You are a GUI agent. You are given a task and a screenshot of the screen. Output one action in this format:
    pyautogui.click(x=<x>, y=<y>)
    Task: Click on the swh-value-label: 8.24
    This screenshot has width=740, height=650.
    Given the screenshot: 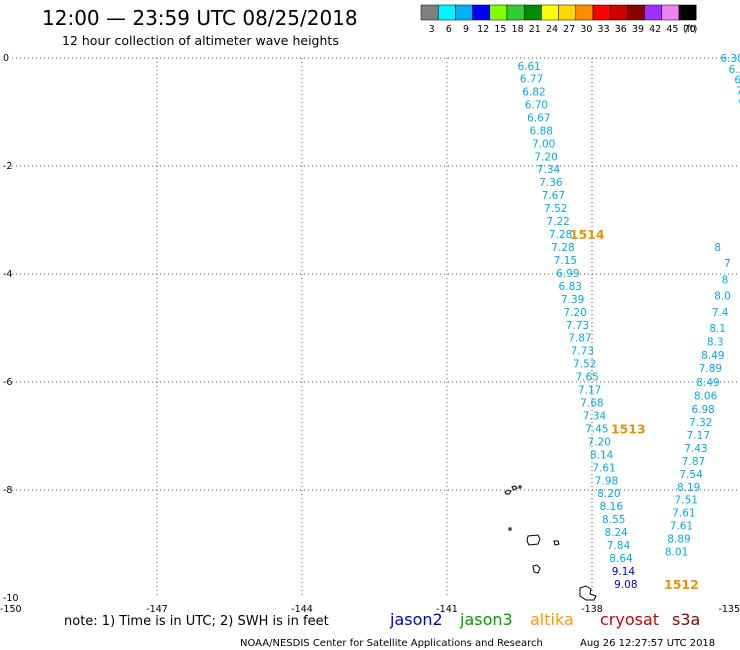 What is the action you would take?
    pyautogui.click(x=616, y=533)
    